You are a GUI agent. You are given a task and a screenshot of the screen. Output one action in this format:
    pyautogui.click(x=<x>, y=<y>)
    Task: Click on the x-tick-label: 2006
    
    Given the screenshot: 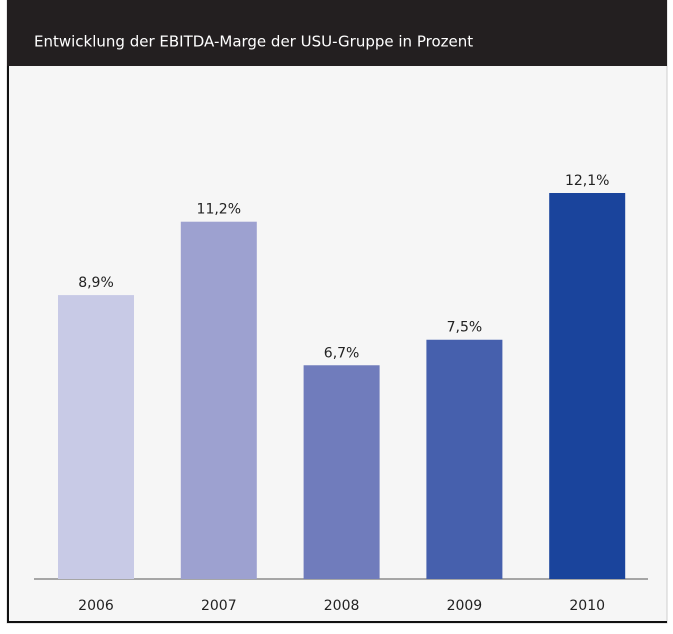 What is the action you would take?
    pyautogui.click(x=96, y=606)
    